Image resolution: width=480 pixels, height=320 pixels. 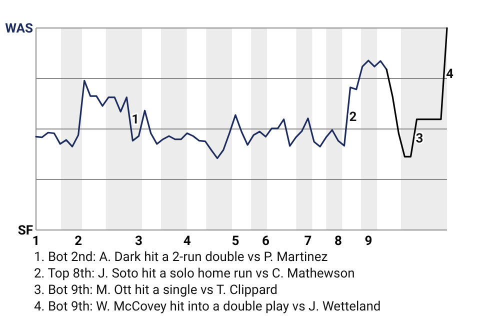 I want to click on x-tick-label: 8, so click(x=338, y=241).